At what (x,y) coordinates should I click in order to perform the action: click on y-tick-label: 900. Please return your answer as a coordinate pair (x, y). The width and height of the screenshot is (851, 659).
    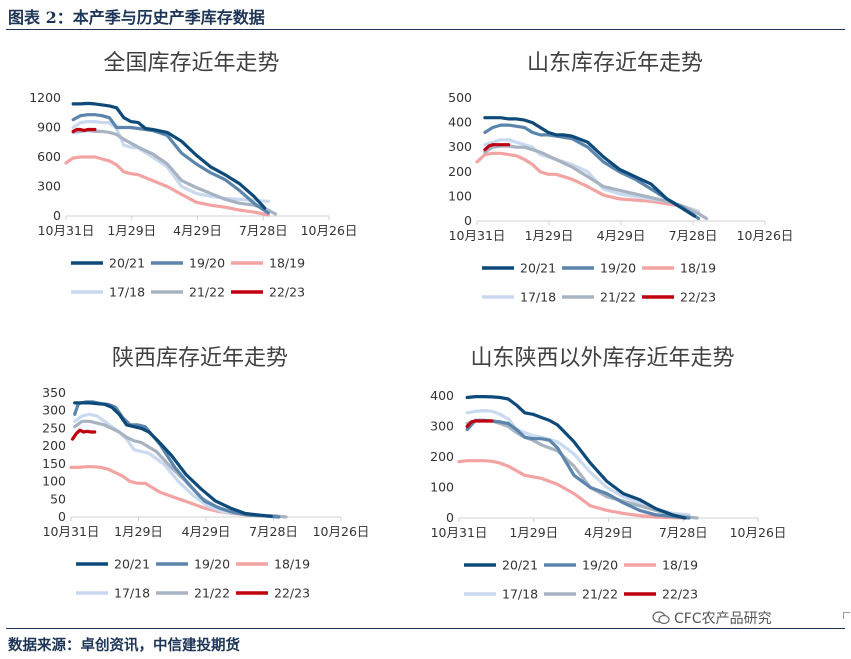
    Looking at the image, I should click on (49, 127).